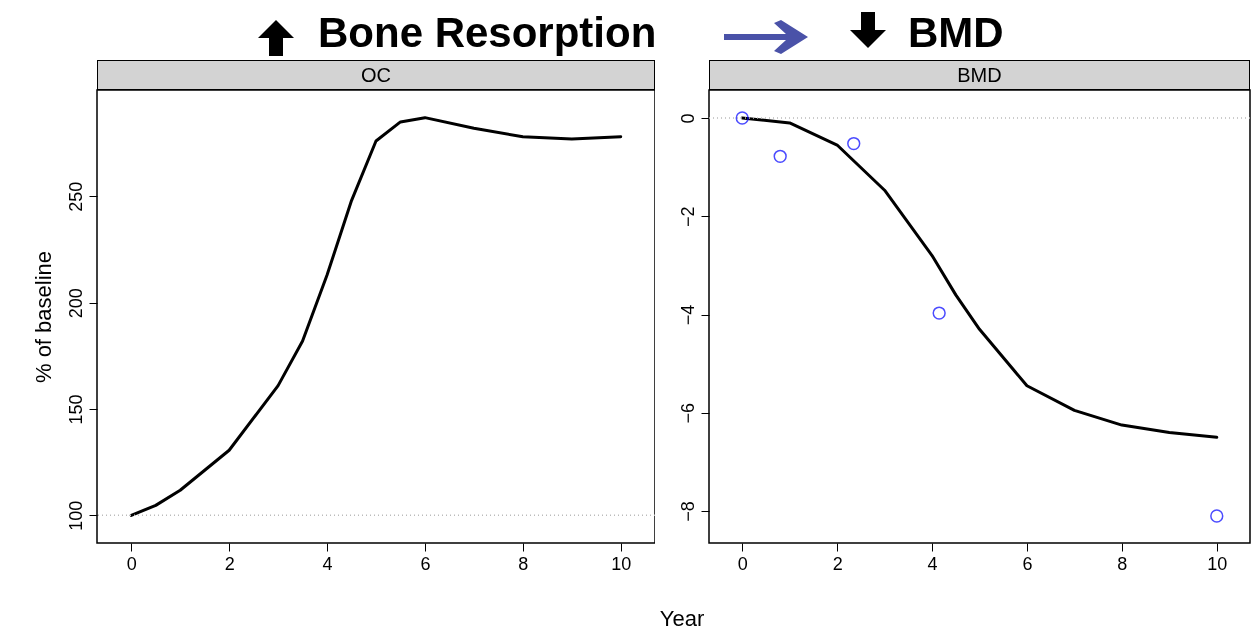 The image size is (1254, 635). What do you see at coordinates (687, 118) in the screenshot?
I see `y-tick-label: 0` at bounding box center [687, 118].